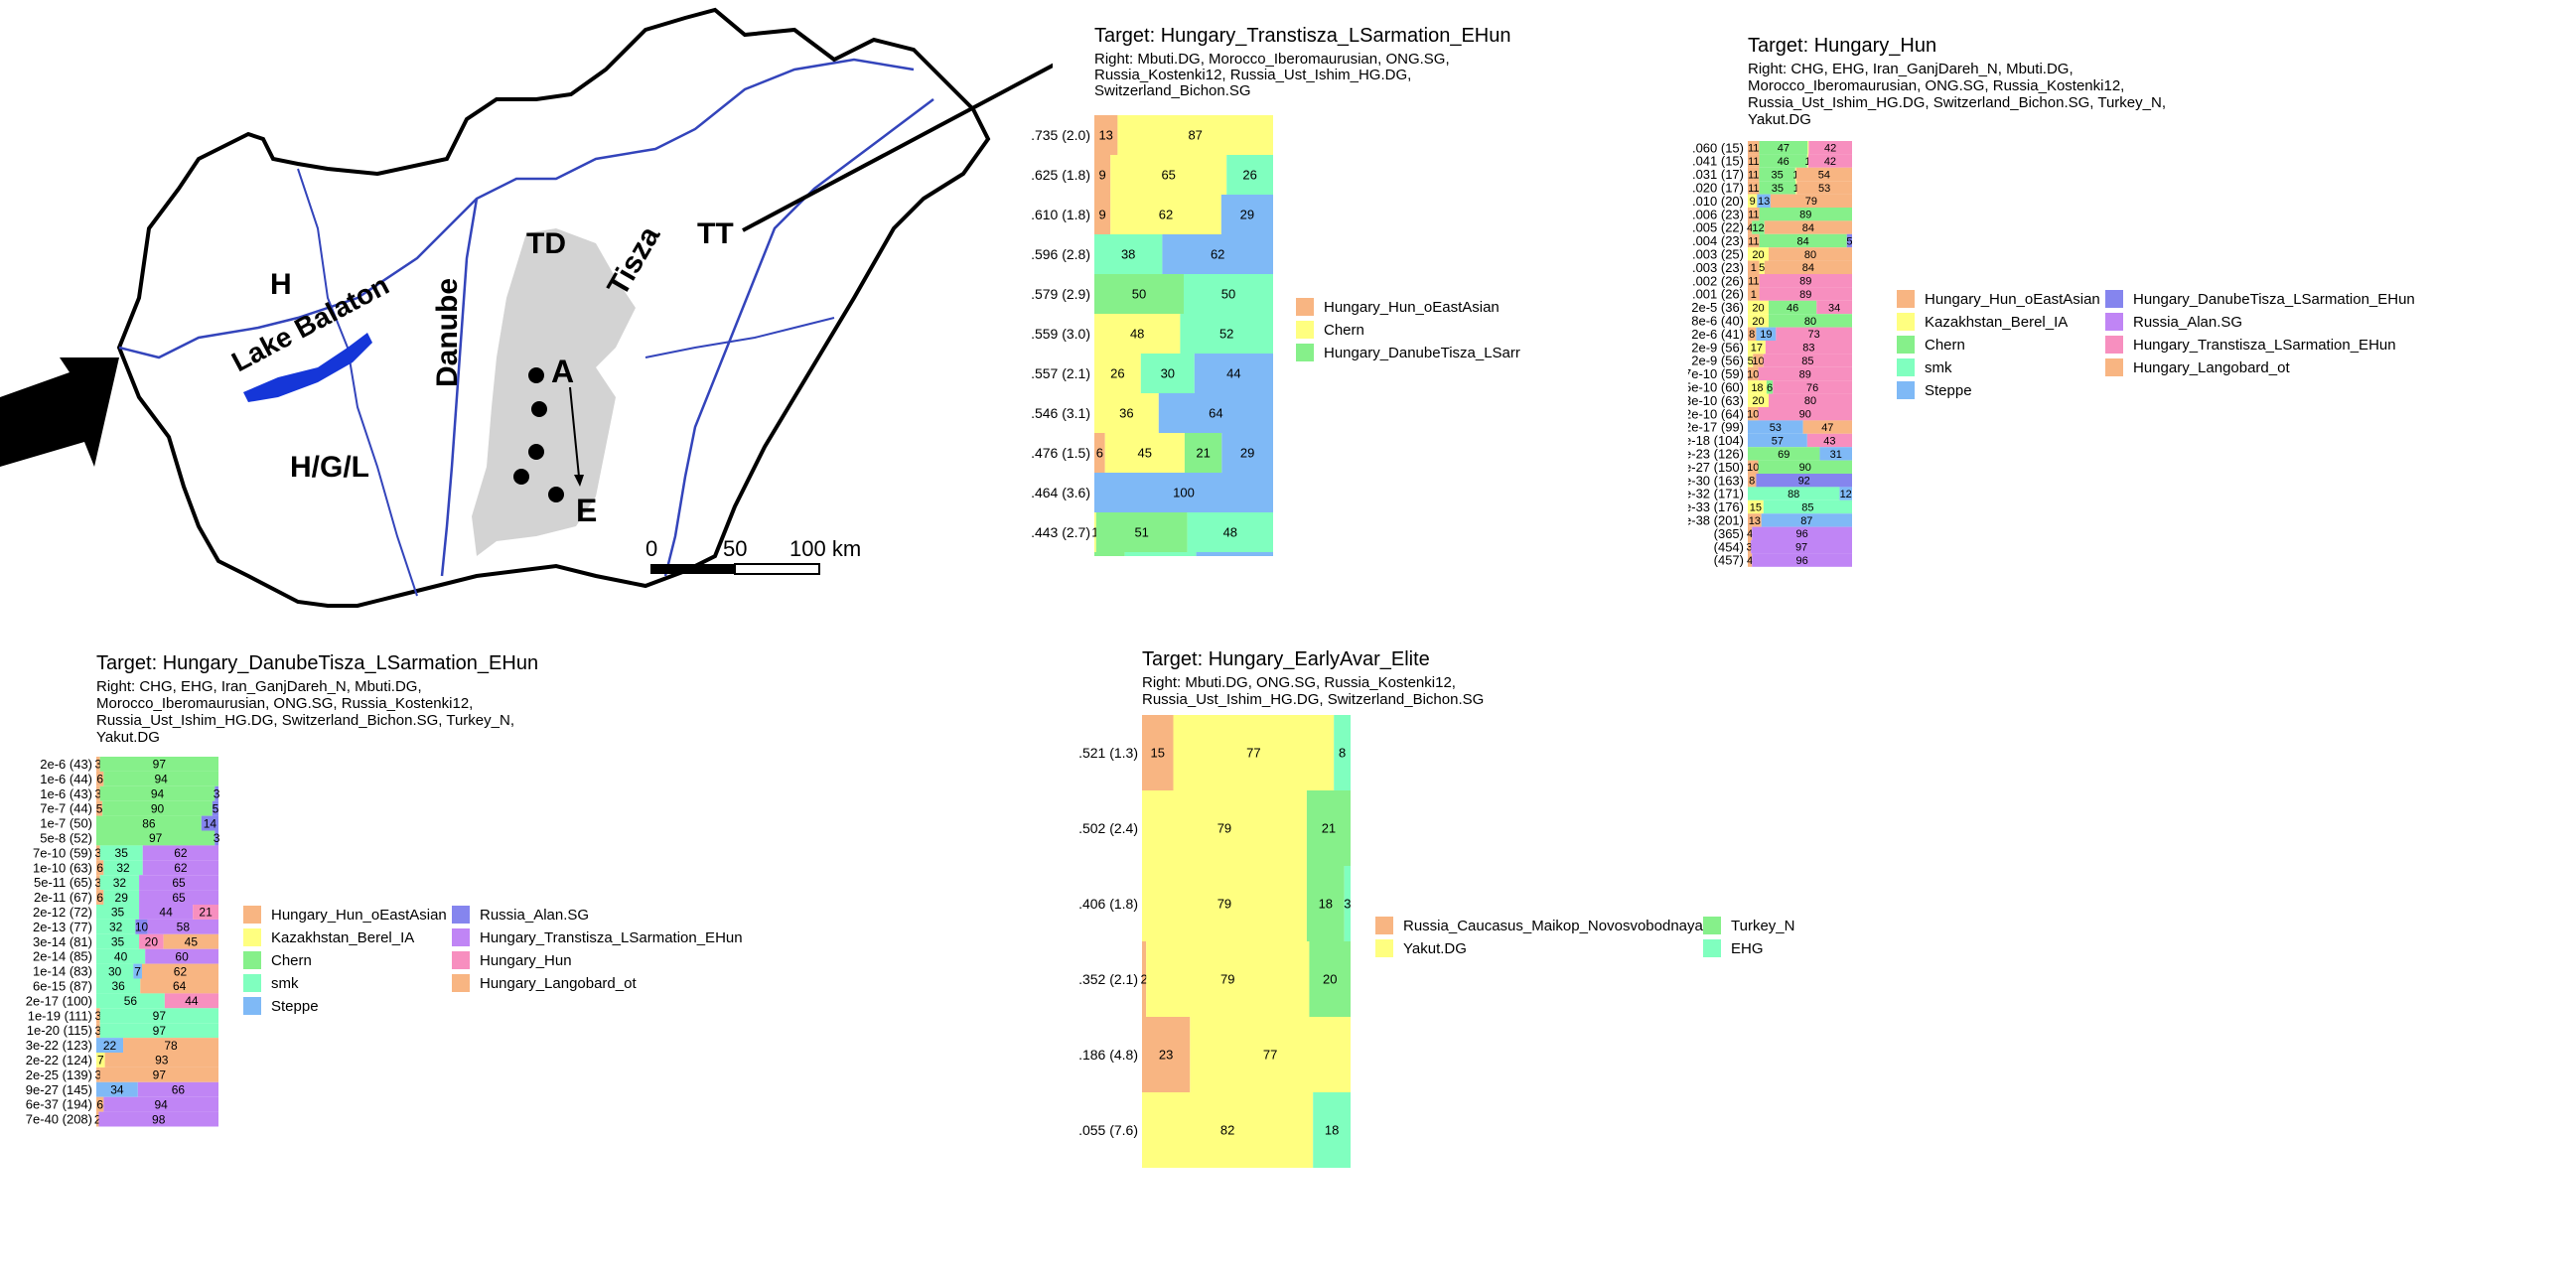 The width and height of the screenshot is (2576, 1281). I want to click on scale-bar-black, so click(693, 569).